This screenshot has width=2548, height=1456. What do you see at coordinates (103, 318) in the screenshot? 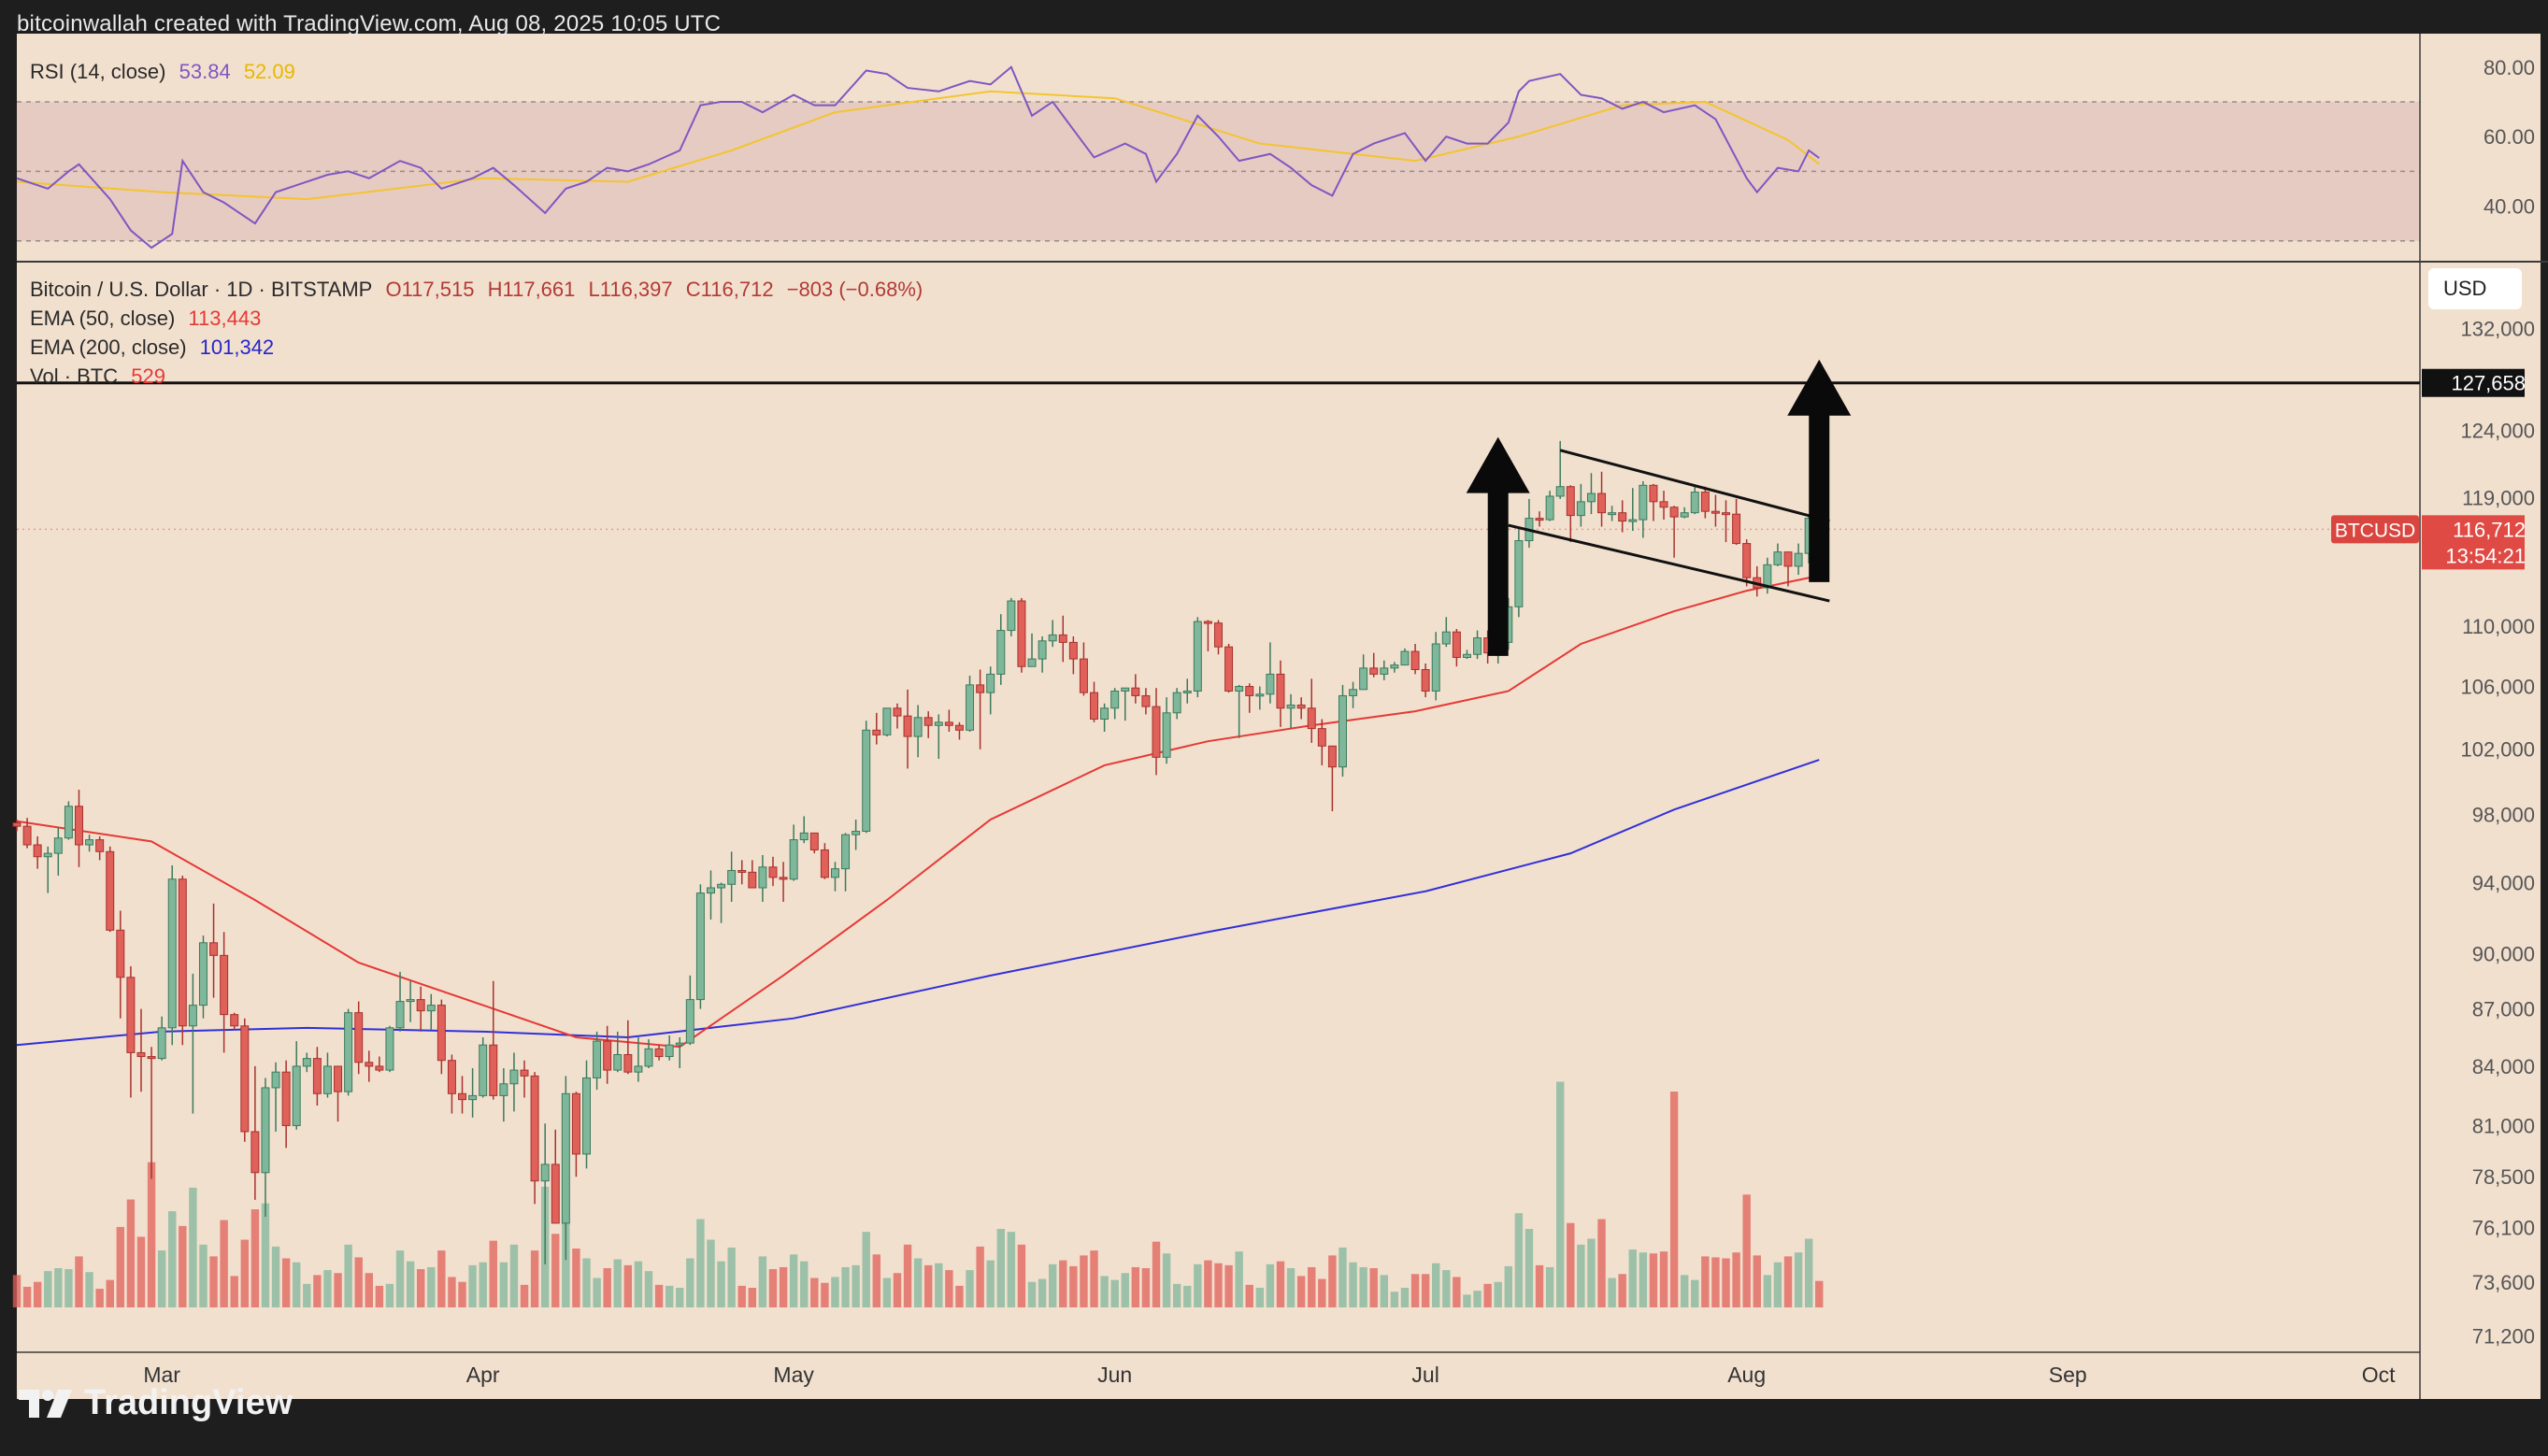
I see `ema50-label: EMA (50, close)` at bounding box center [103, 318].